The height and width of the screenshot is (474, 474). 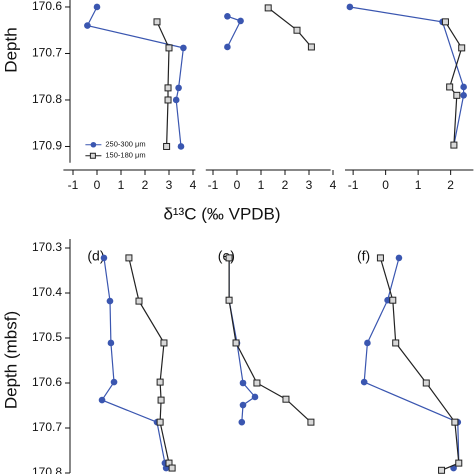 What do you see at coordinates (47, 337) in the screenshot?
I see `y-tick-label: 170.5` at bounding box center [47, 337].